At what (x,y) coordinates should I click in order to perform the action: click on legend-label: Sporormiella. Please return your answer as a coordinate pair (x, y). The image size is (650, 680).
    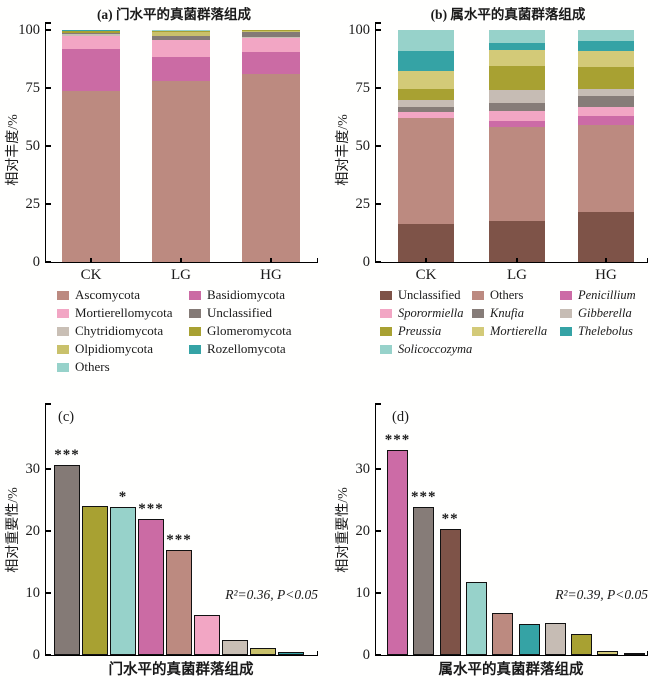
    Looking at the image, I should click on (431, 312).